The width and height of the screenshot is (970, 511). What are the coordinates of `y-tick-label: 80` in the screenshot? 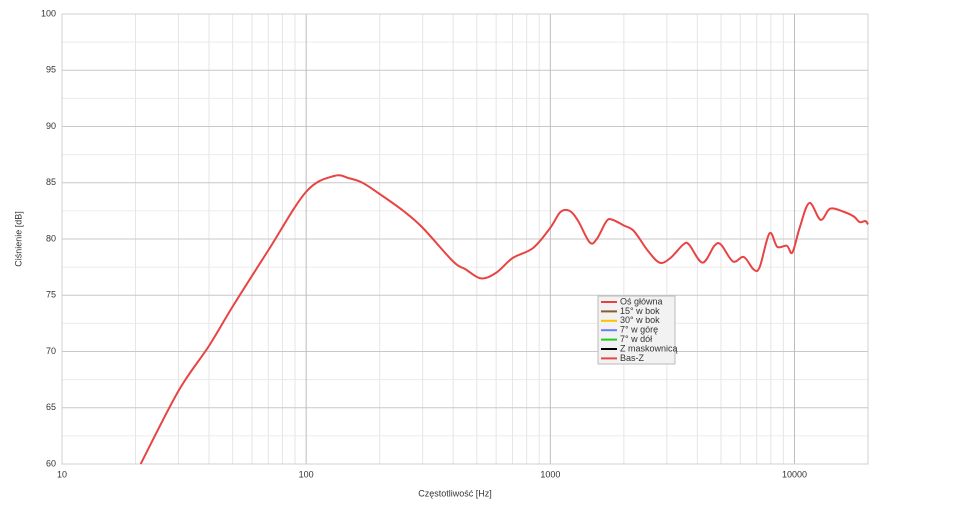 It's located at (51, 238).